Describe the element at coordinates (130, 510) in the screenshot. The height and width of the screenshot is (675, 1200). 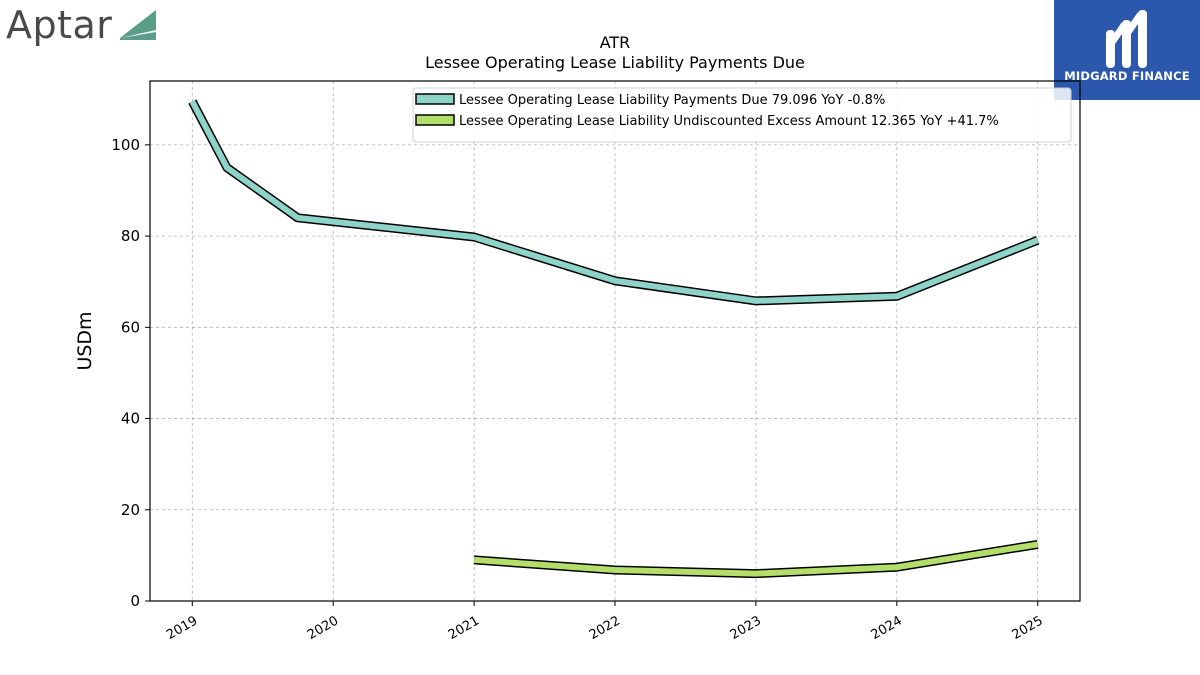
I see `y-tick-label: 20` at that location.